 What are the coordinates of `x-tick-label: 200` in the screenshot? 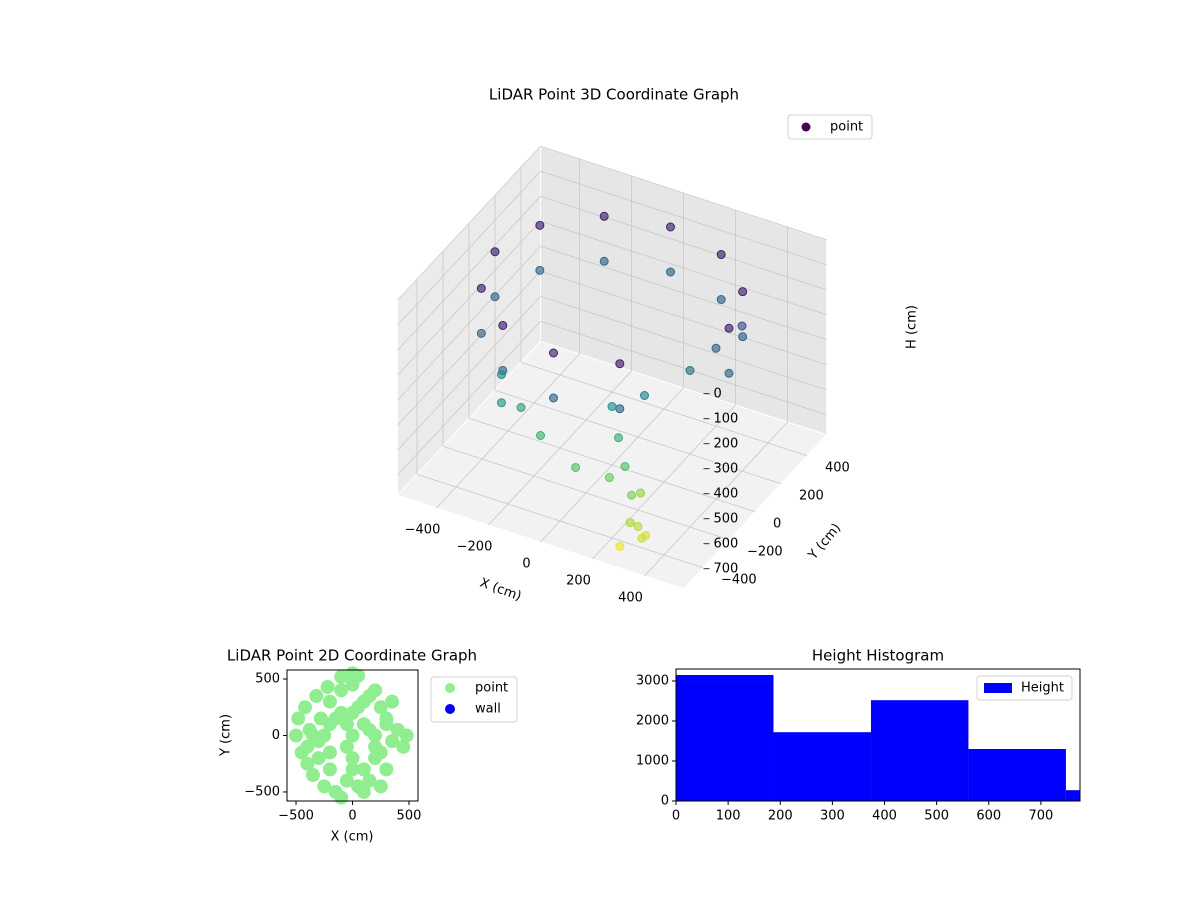 It's located at (578, 581).